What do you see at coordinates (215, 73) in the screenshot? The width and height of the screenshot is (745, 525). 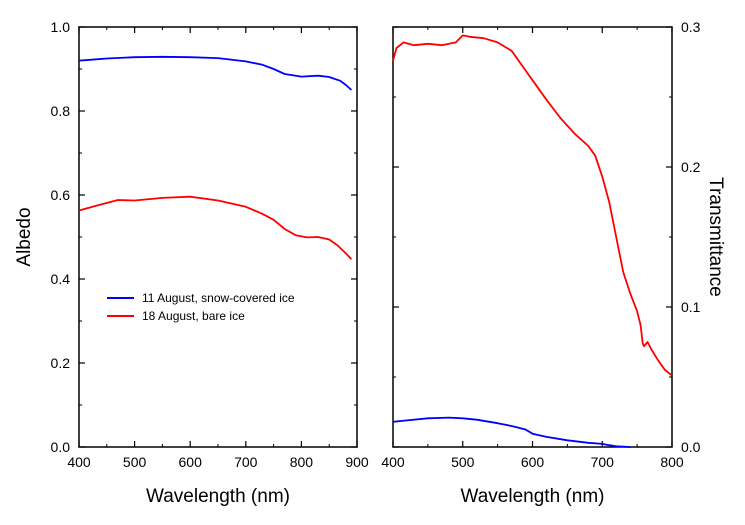 I see `albedo-line-11-august-snow-covered-ice` at bounding box center [215, 73].